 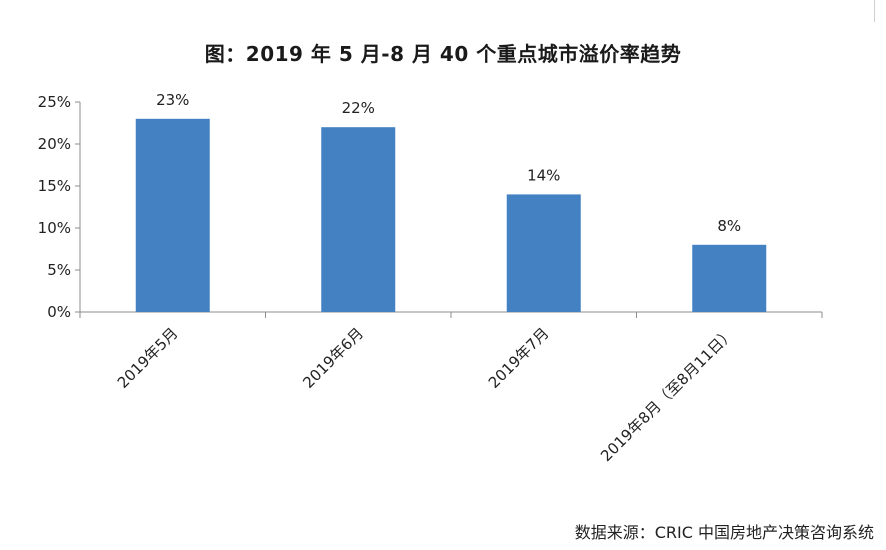 What do you see at coordinates (54, 102) in the screenshot?
I see `y-tick-label: 25%` at bounding box center [54, 102].